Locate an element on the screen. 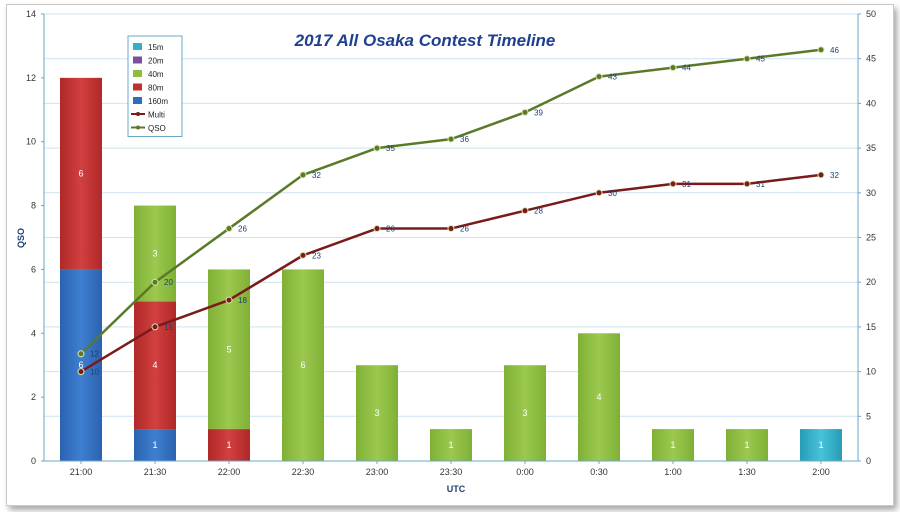  y-tick-label: 0 is located at coordinates (33, 461).